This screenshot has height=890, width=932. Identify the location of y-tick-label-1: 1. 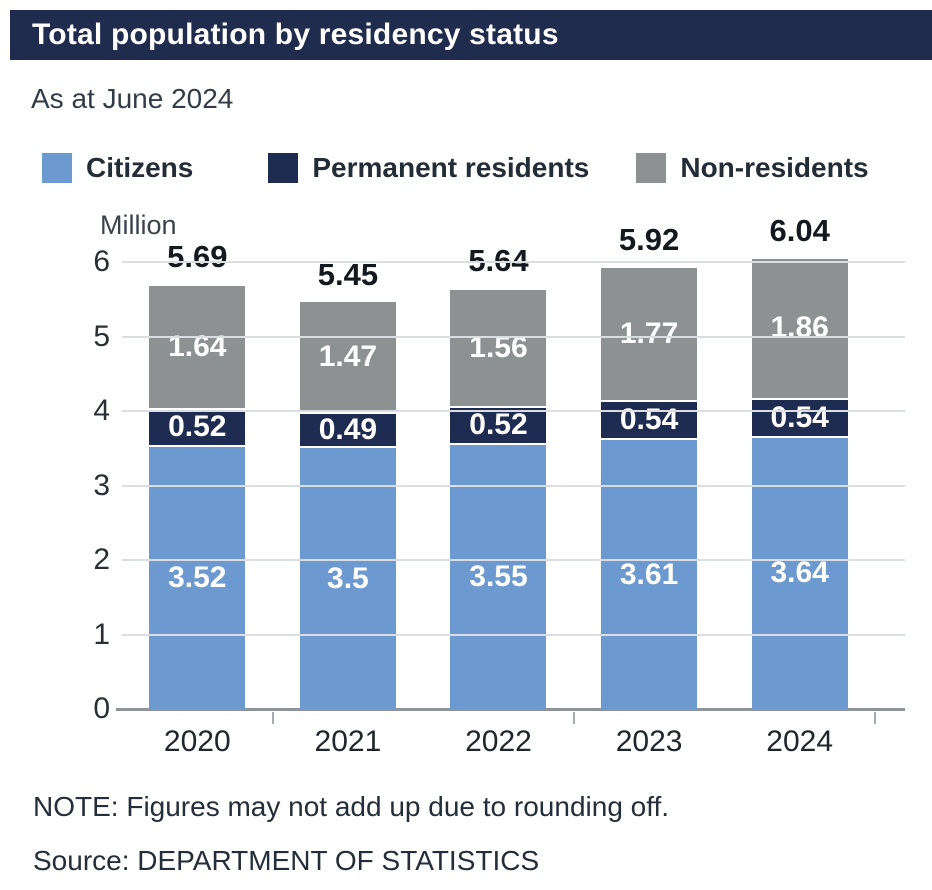
(101, 634).